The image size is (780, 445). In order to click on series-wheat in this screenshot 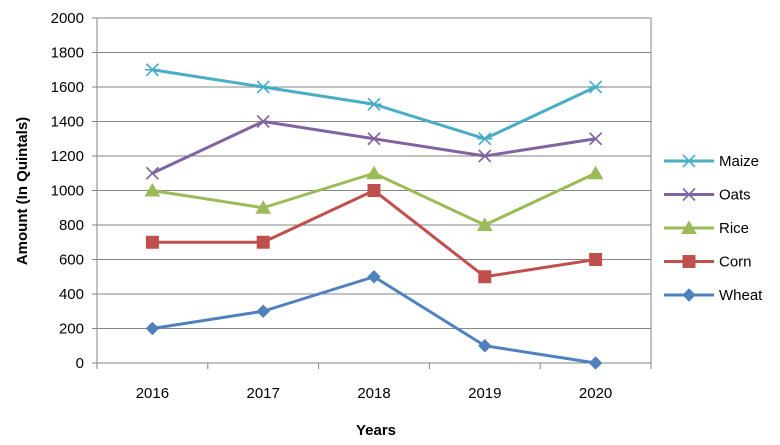, I will do `click(374, 320)`.